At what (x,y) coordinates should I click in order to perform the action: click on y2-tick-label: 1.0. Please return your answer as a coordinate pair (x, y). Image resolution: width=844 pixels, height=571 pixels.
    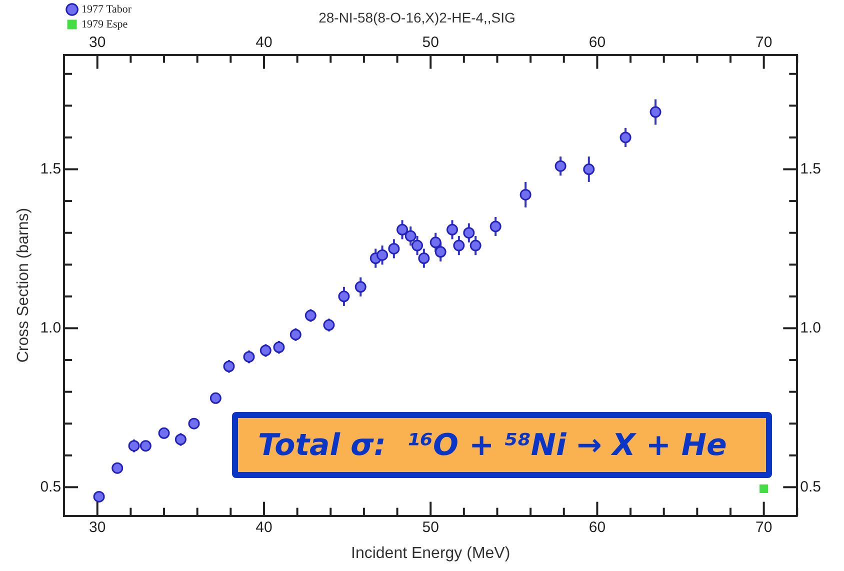
    Looking at the image, I should click on (811, 327).